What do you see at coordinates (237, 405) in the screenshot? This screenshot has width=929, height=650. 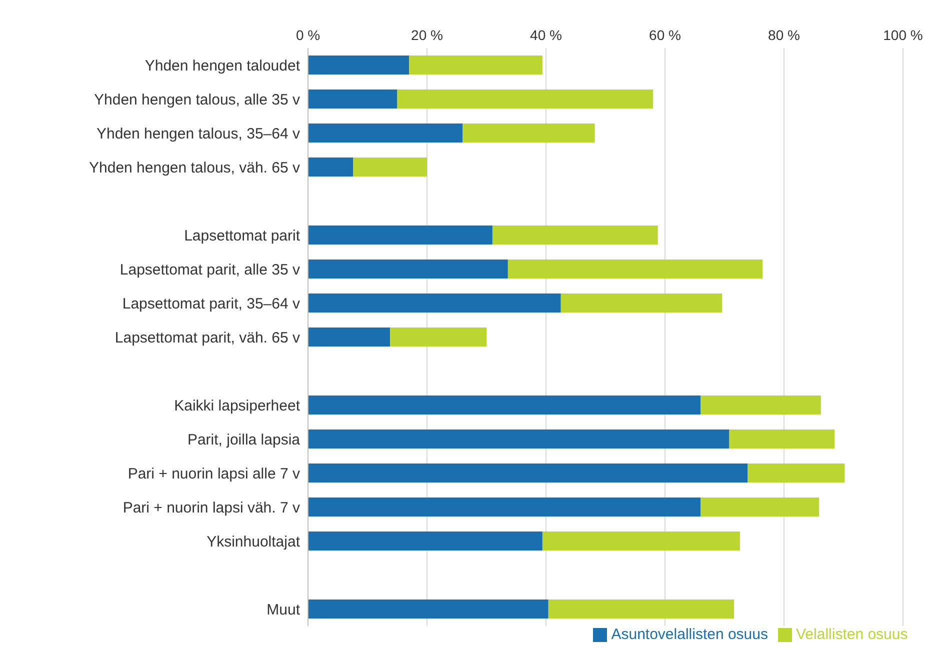 I see `y-tick-label: Kaikki lapsiperheet` at bounding box center [237, 405].